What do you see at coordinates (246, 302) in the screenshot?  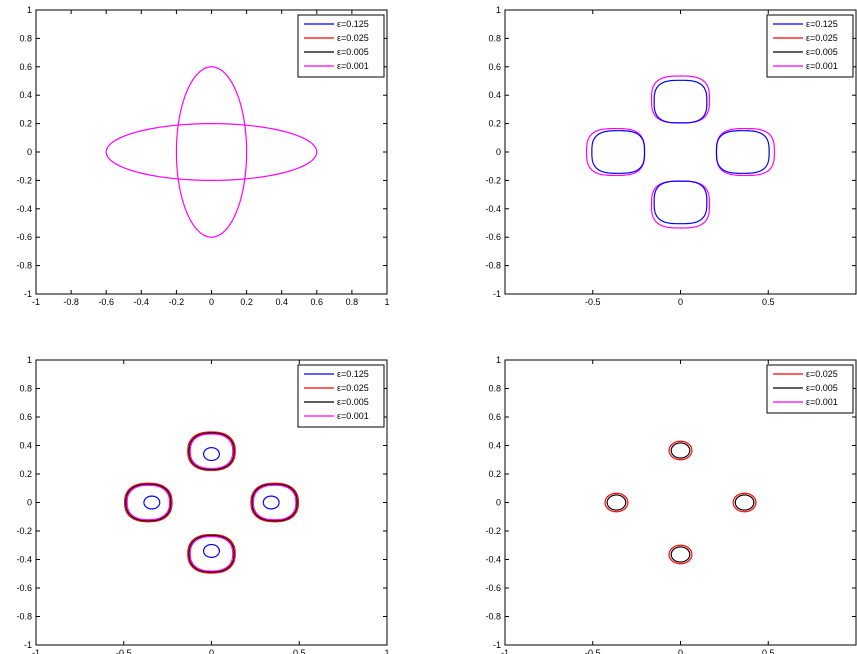 I see `x-tick-label: 0.2` at bounding box center [246, 302].